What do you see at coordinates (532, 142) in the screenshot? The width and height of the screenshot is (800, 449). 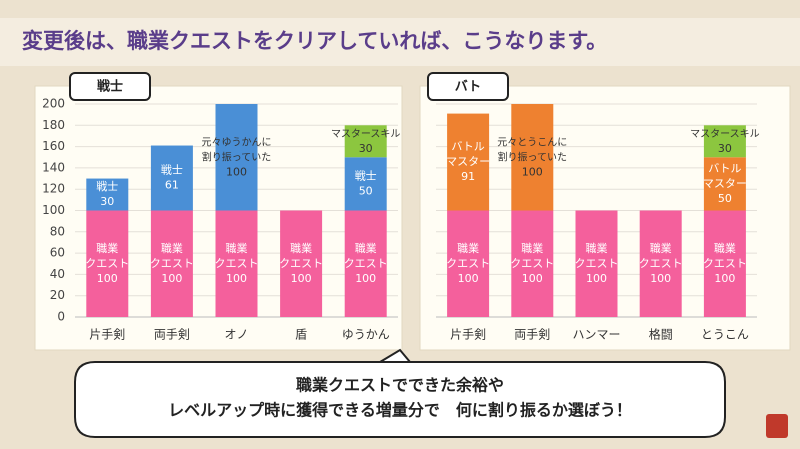 I see `segment-name: 元々とうこんに` at bounding box center [532, 142].